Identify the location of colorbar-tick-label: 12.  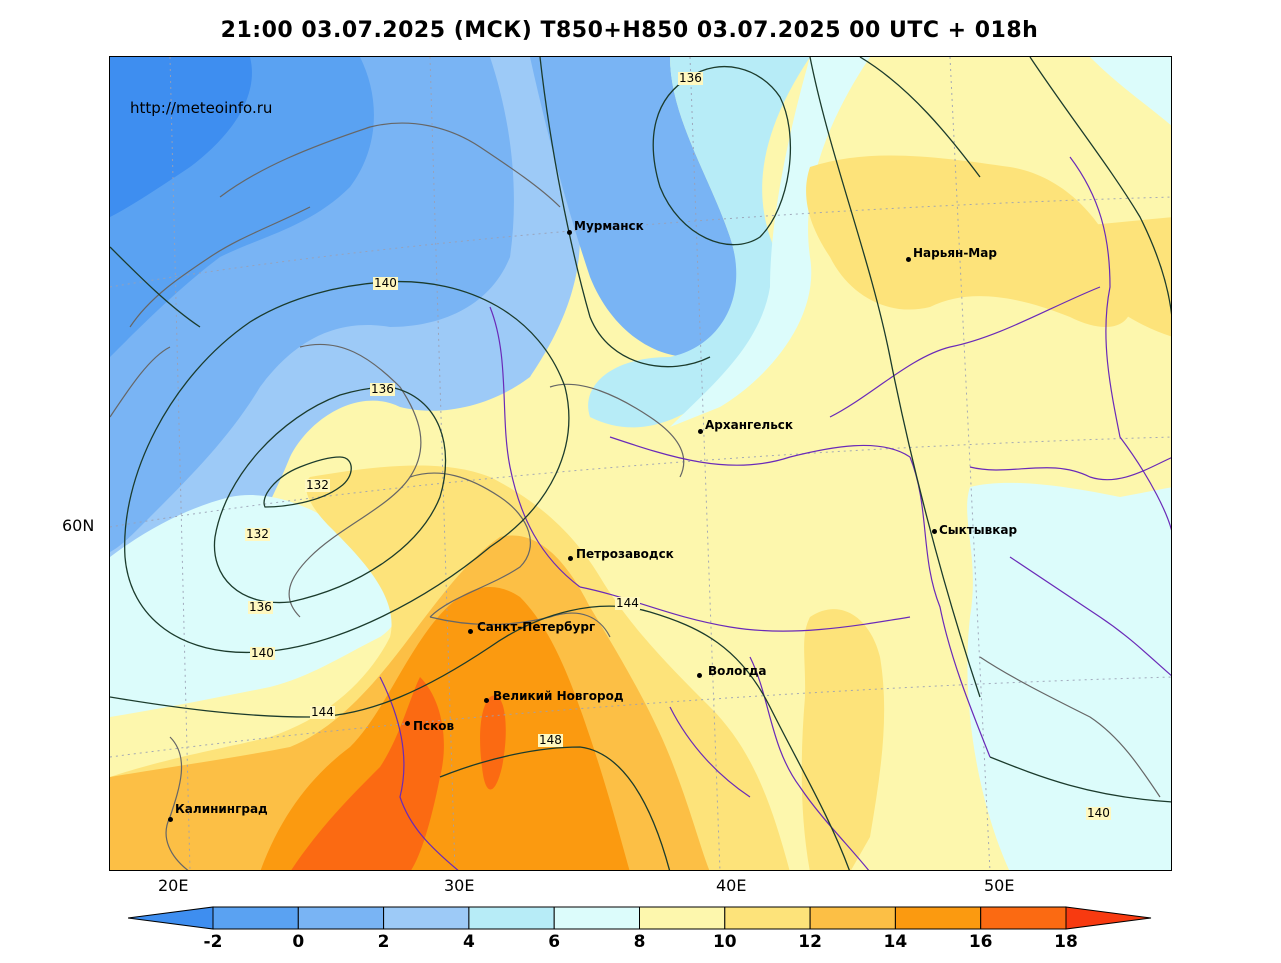
(810, 942).